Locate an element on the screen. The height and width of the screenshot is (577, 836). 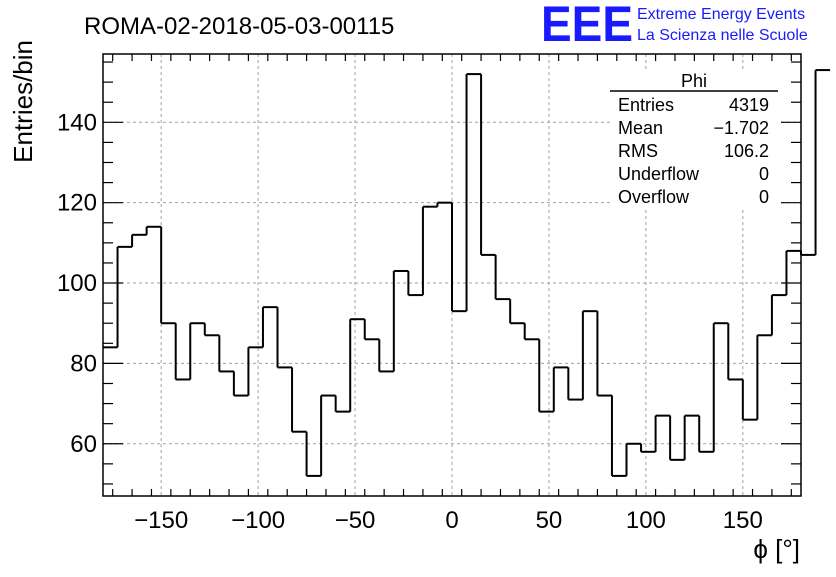
y-tick-label: 60 is located at coordinates (83, 444).